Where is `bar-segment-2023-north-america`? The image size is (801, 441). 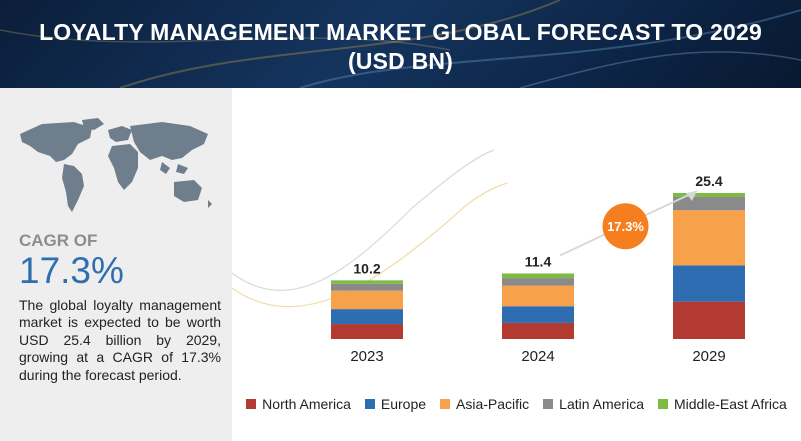
bar-segment-2023-north-america is located at coordinates (367, 331).